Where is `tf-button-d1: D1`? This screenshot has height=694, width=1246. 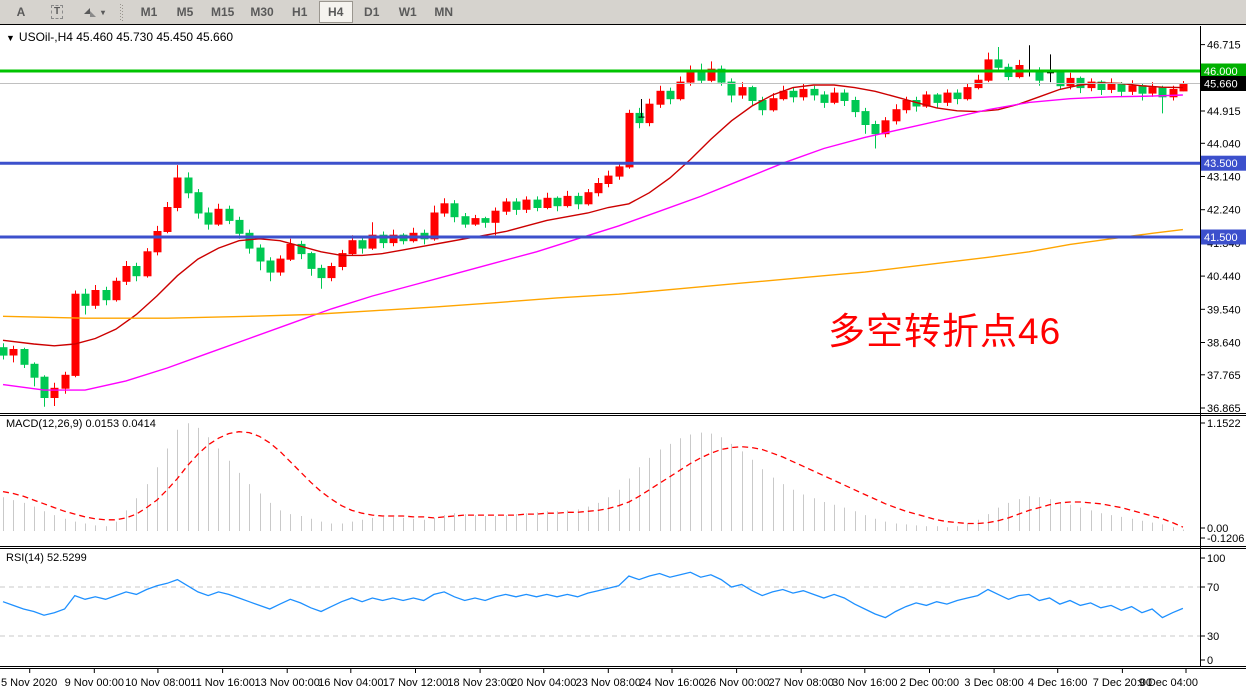 tf-button-d1: D1 is located at coordinates (372, 12).